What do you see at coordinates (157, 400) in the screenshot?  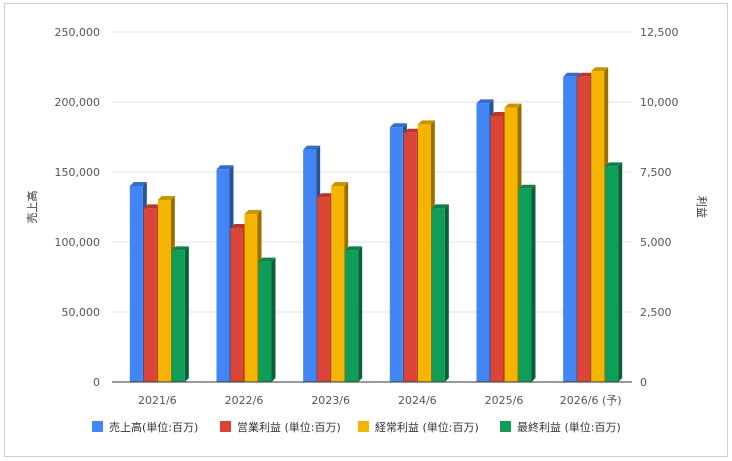 I see `x-tick-label: 2021/6` at bounding box center [157, 400].